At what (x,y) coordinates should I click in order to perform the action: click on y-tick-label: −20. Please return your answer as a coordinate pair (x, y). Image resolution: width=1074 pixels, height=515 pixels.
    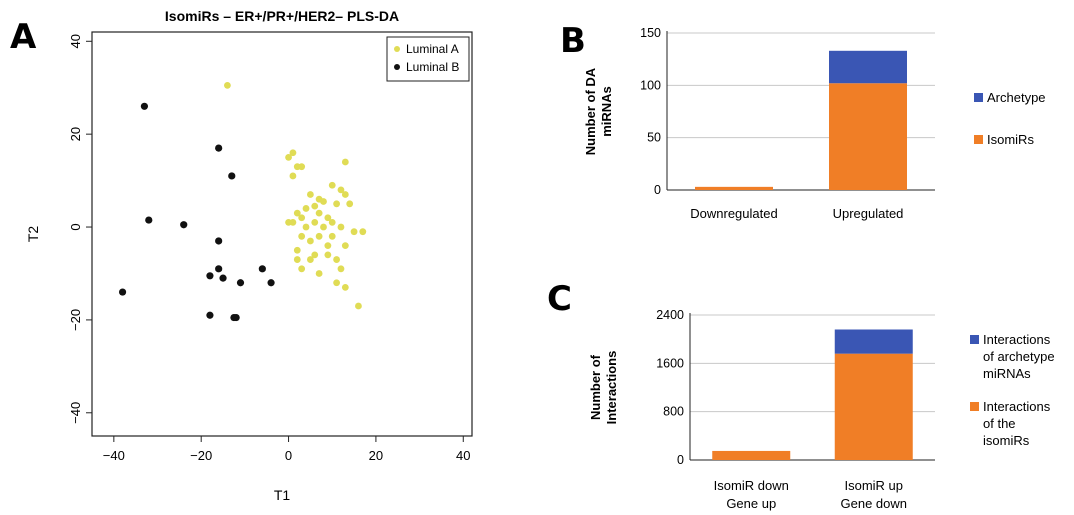
    Looking at the image, I should click on (75, 320).